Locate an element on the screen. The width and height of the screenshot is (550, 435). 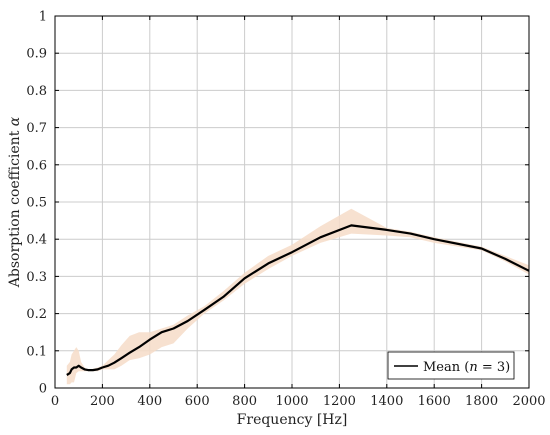
x-tick-label: 600 is located at coordinates (197, 401).